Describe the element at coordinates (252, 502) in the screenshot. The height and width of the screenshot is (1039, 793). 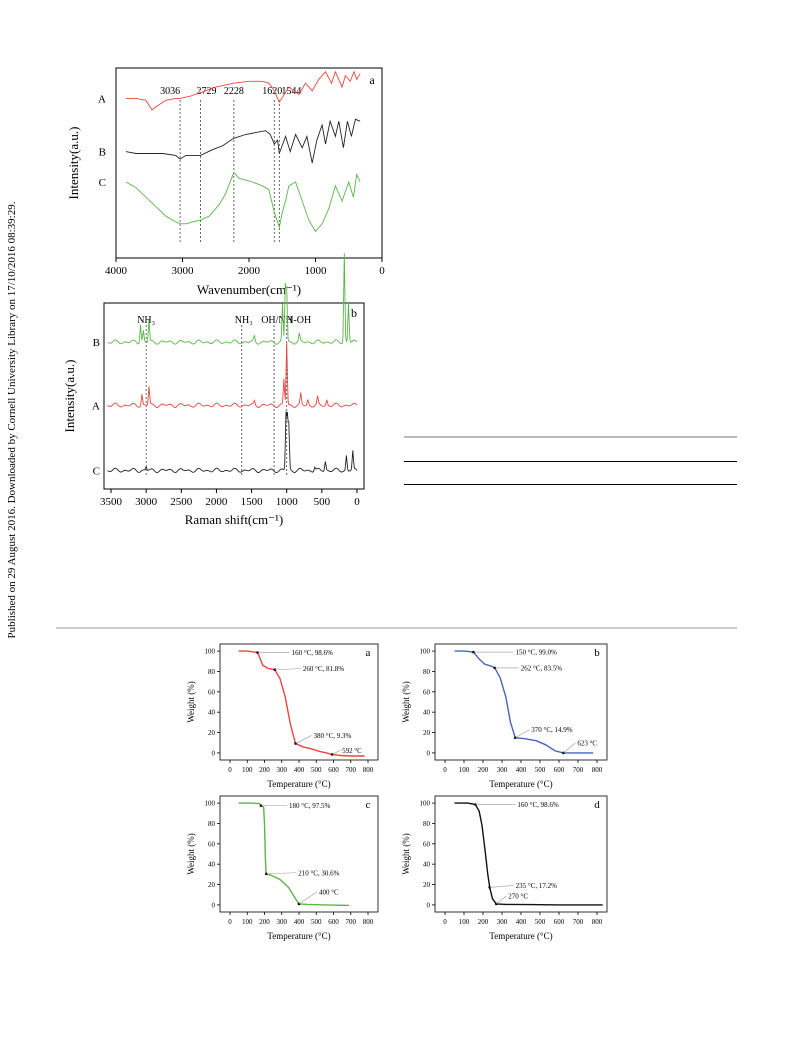
I see `x-tick-label: 1500` at that location.